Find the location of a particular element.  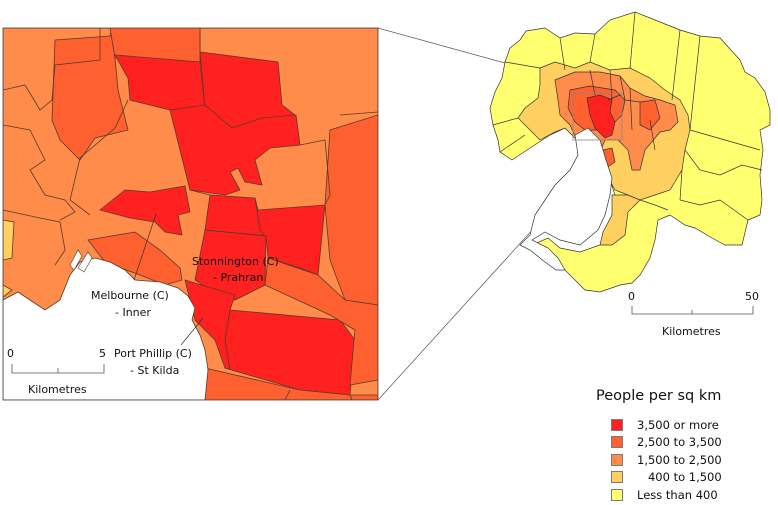

legend-item: 1,500 to 2,500 is located at coordinates (659, 460).